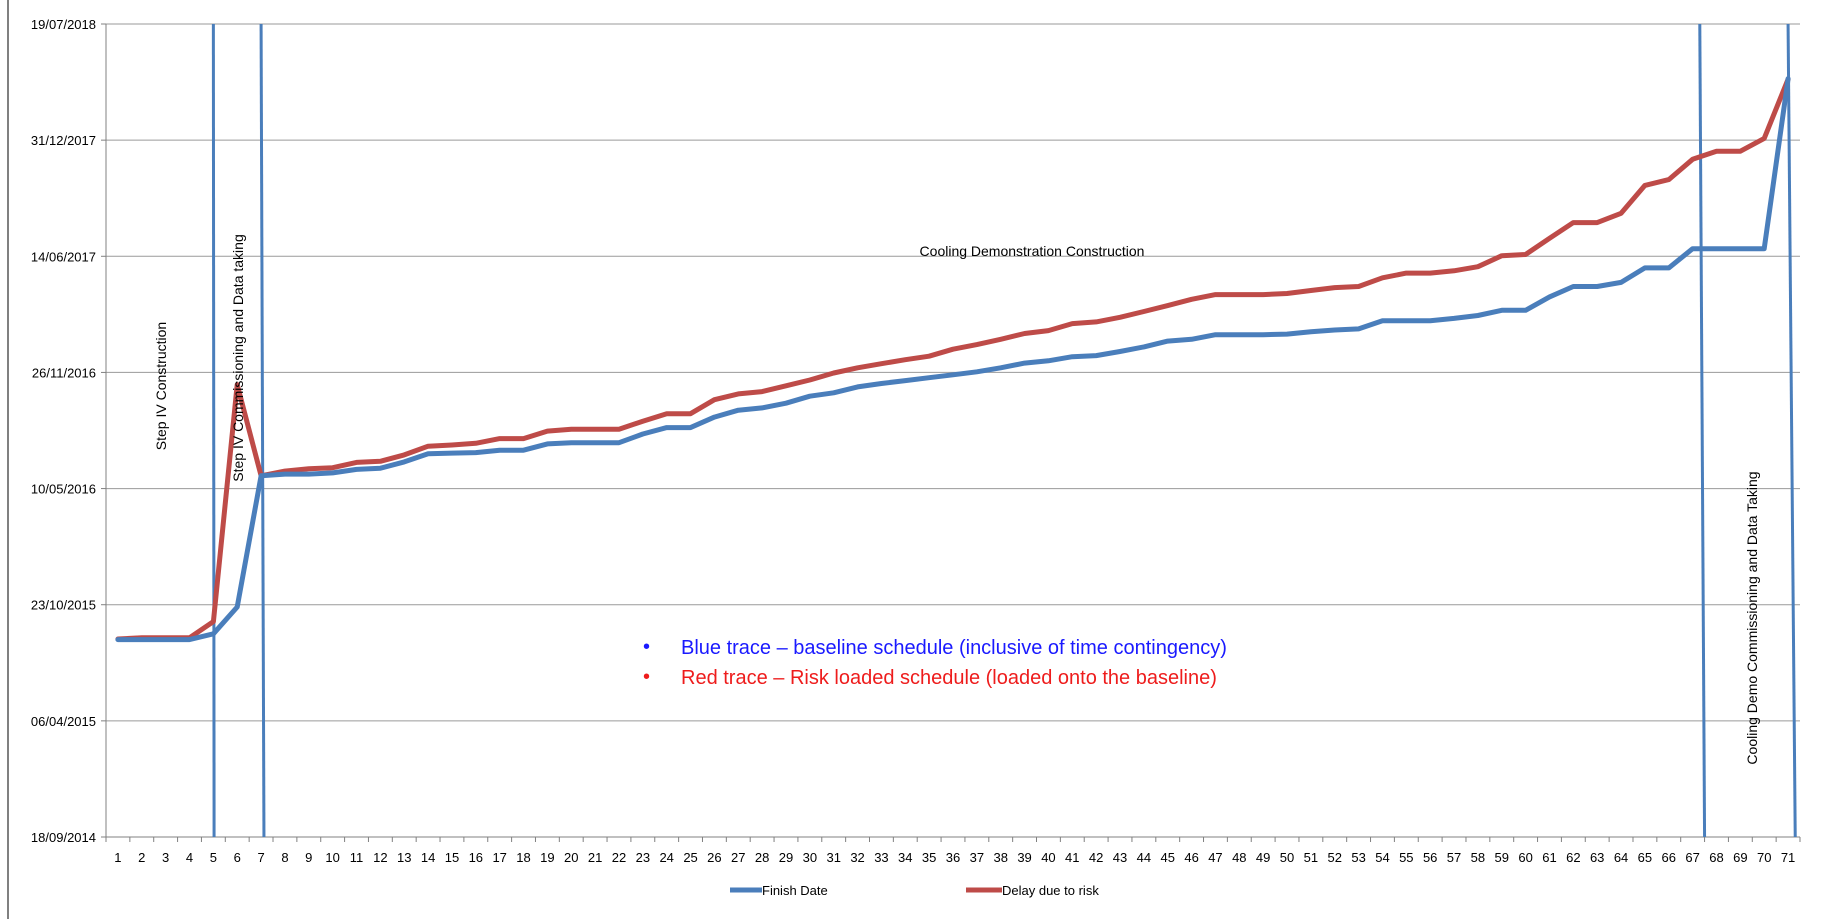 The height and width of the screenshot is (924, 1825). What do you see at coordinates (833, 857) in the screenshot?
I see `x-tick-label: 31` at bounding box center [833, 857].